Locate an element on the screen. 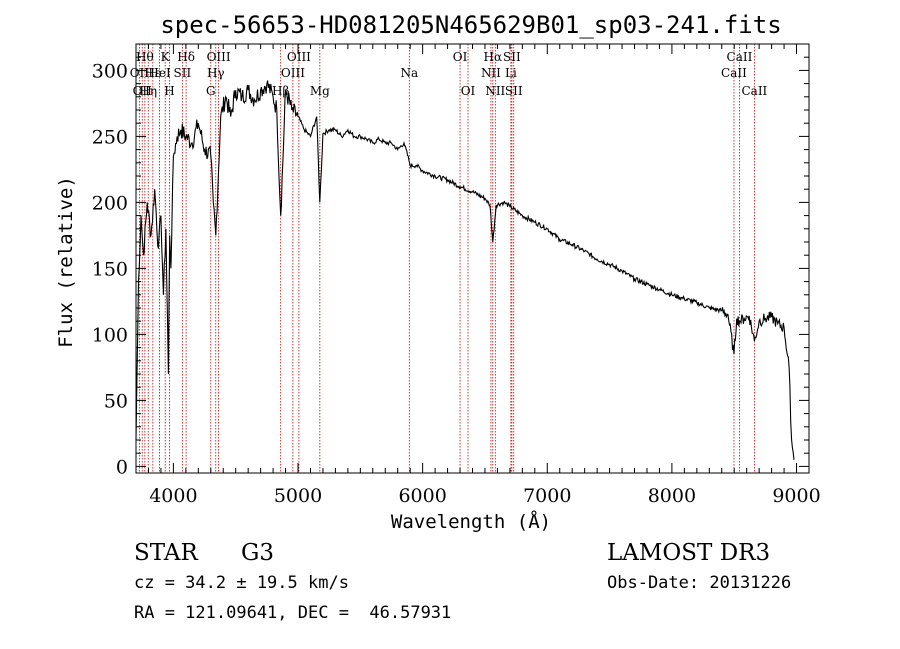 The height and width of the screenshot is (649, 900). line-label-g: G is located at coordinates (211, 91).